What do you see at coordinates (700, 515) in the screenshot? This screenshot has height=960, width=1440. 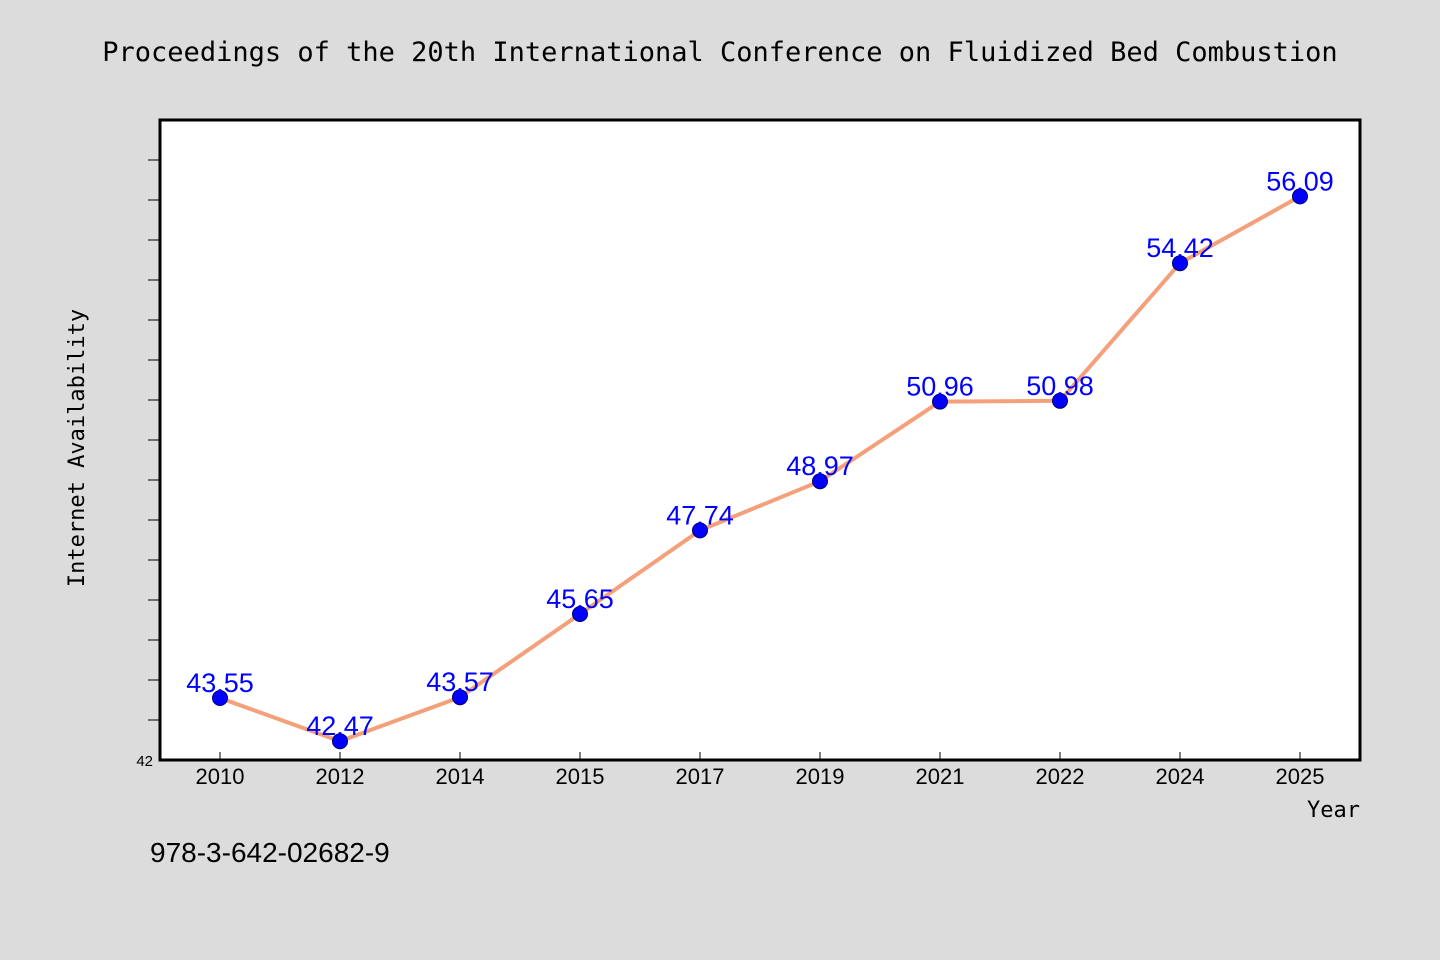 I see `data-label: 47.74` at bounding box center [700, 515].